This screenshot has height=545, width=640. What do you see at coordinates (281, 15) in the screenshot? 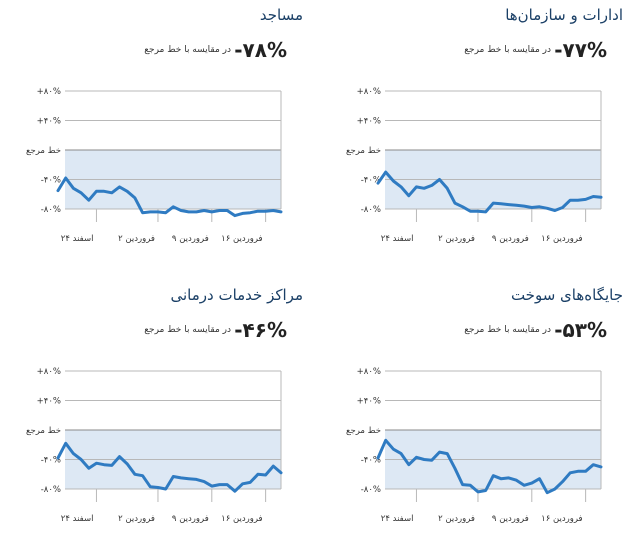
I see `chart-title: مساجد` at bounding box center [281, 15].